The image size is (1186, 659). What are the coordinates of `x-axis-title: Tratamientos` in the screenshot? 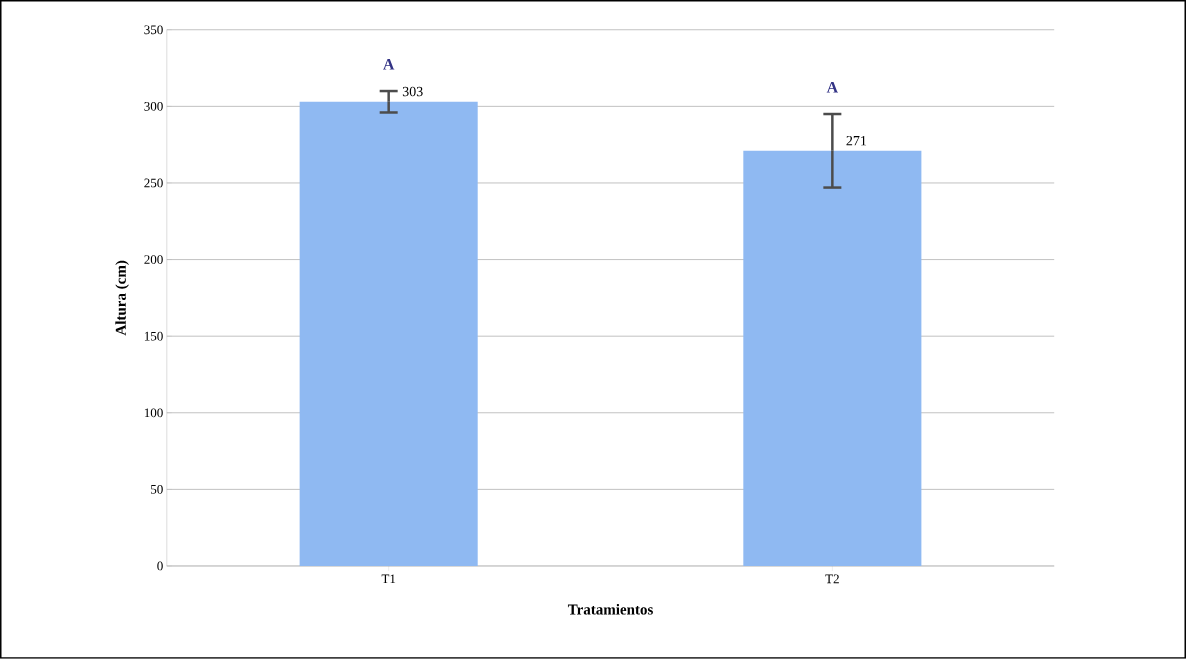 It's located at (610, 609).